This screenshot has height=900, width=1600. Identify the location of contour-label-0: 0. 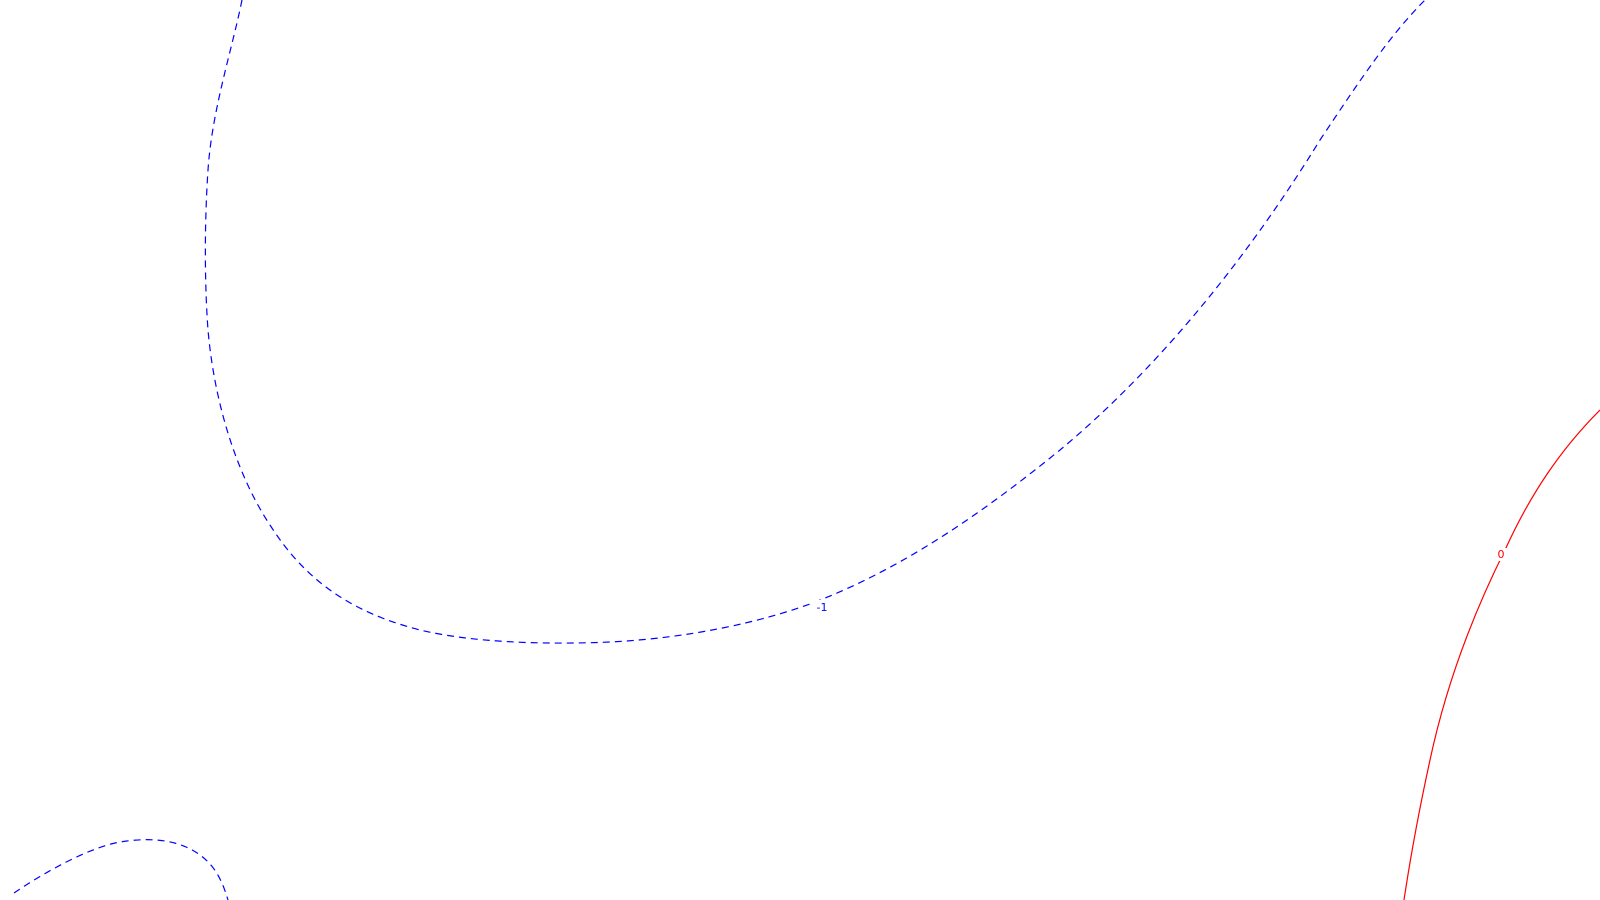
(1501, 554).